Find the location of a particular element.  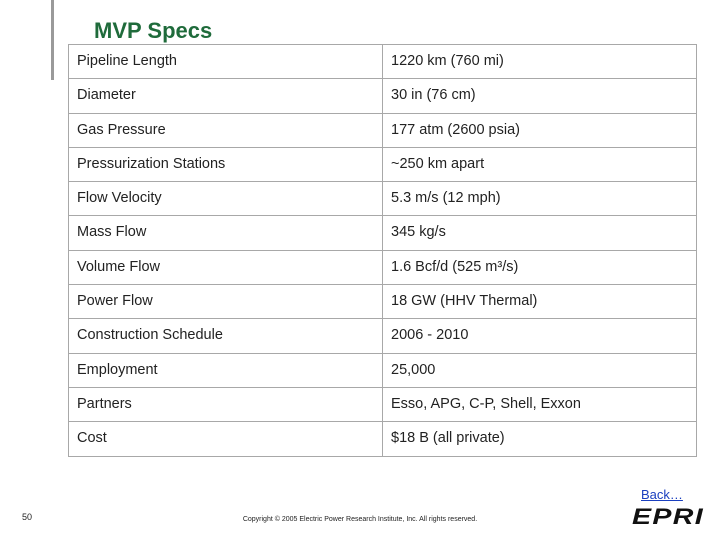

spec-value: 18 GW (HHV Thermal) is located at coordinates (539, 302).